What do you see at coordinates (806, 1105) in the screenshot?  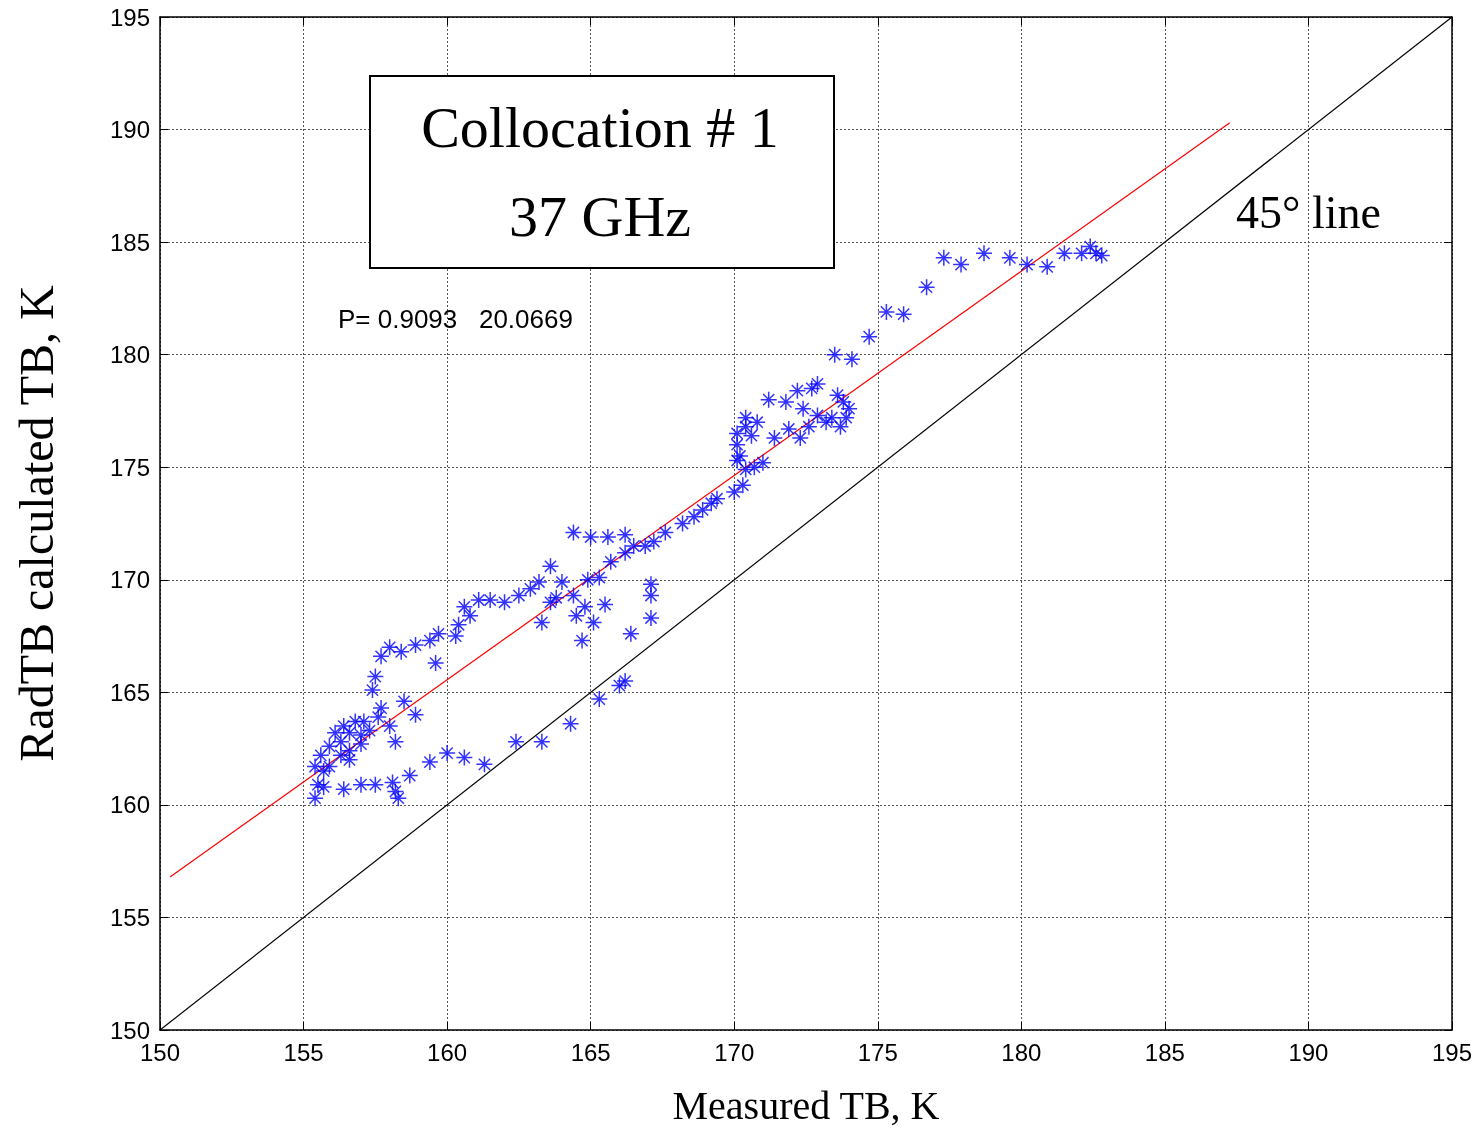 I see `x-axis-title: Measured TB, K` at bounding box center [806, 1105].